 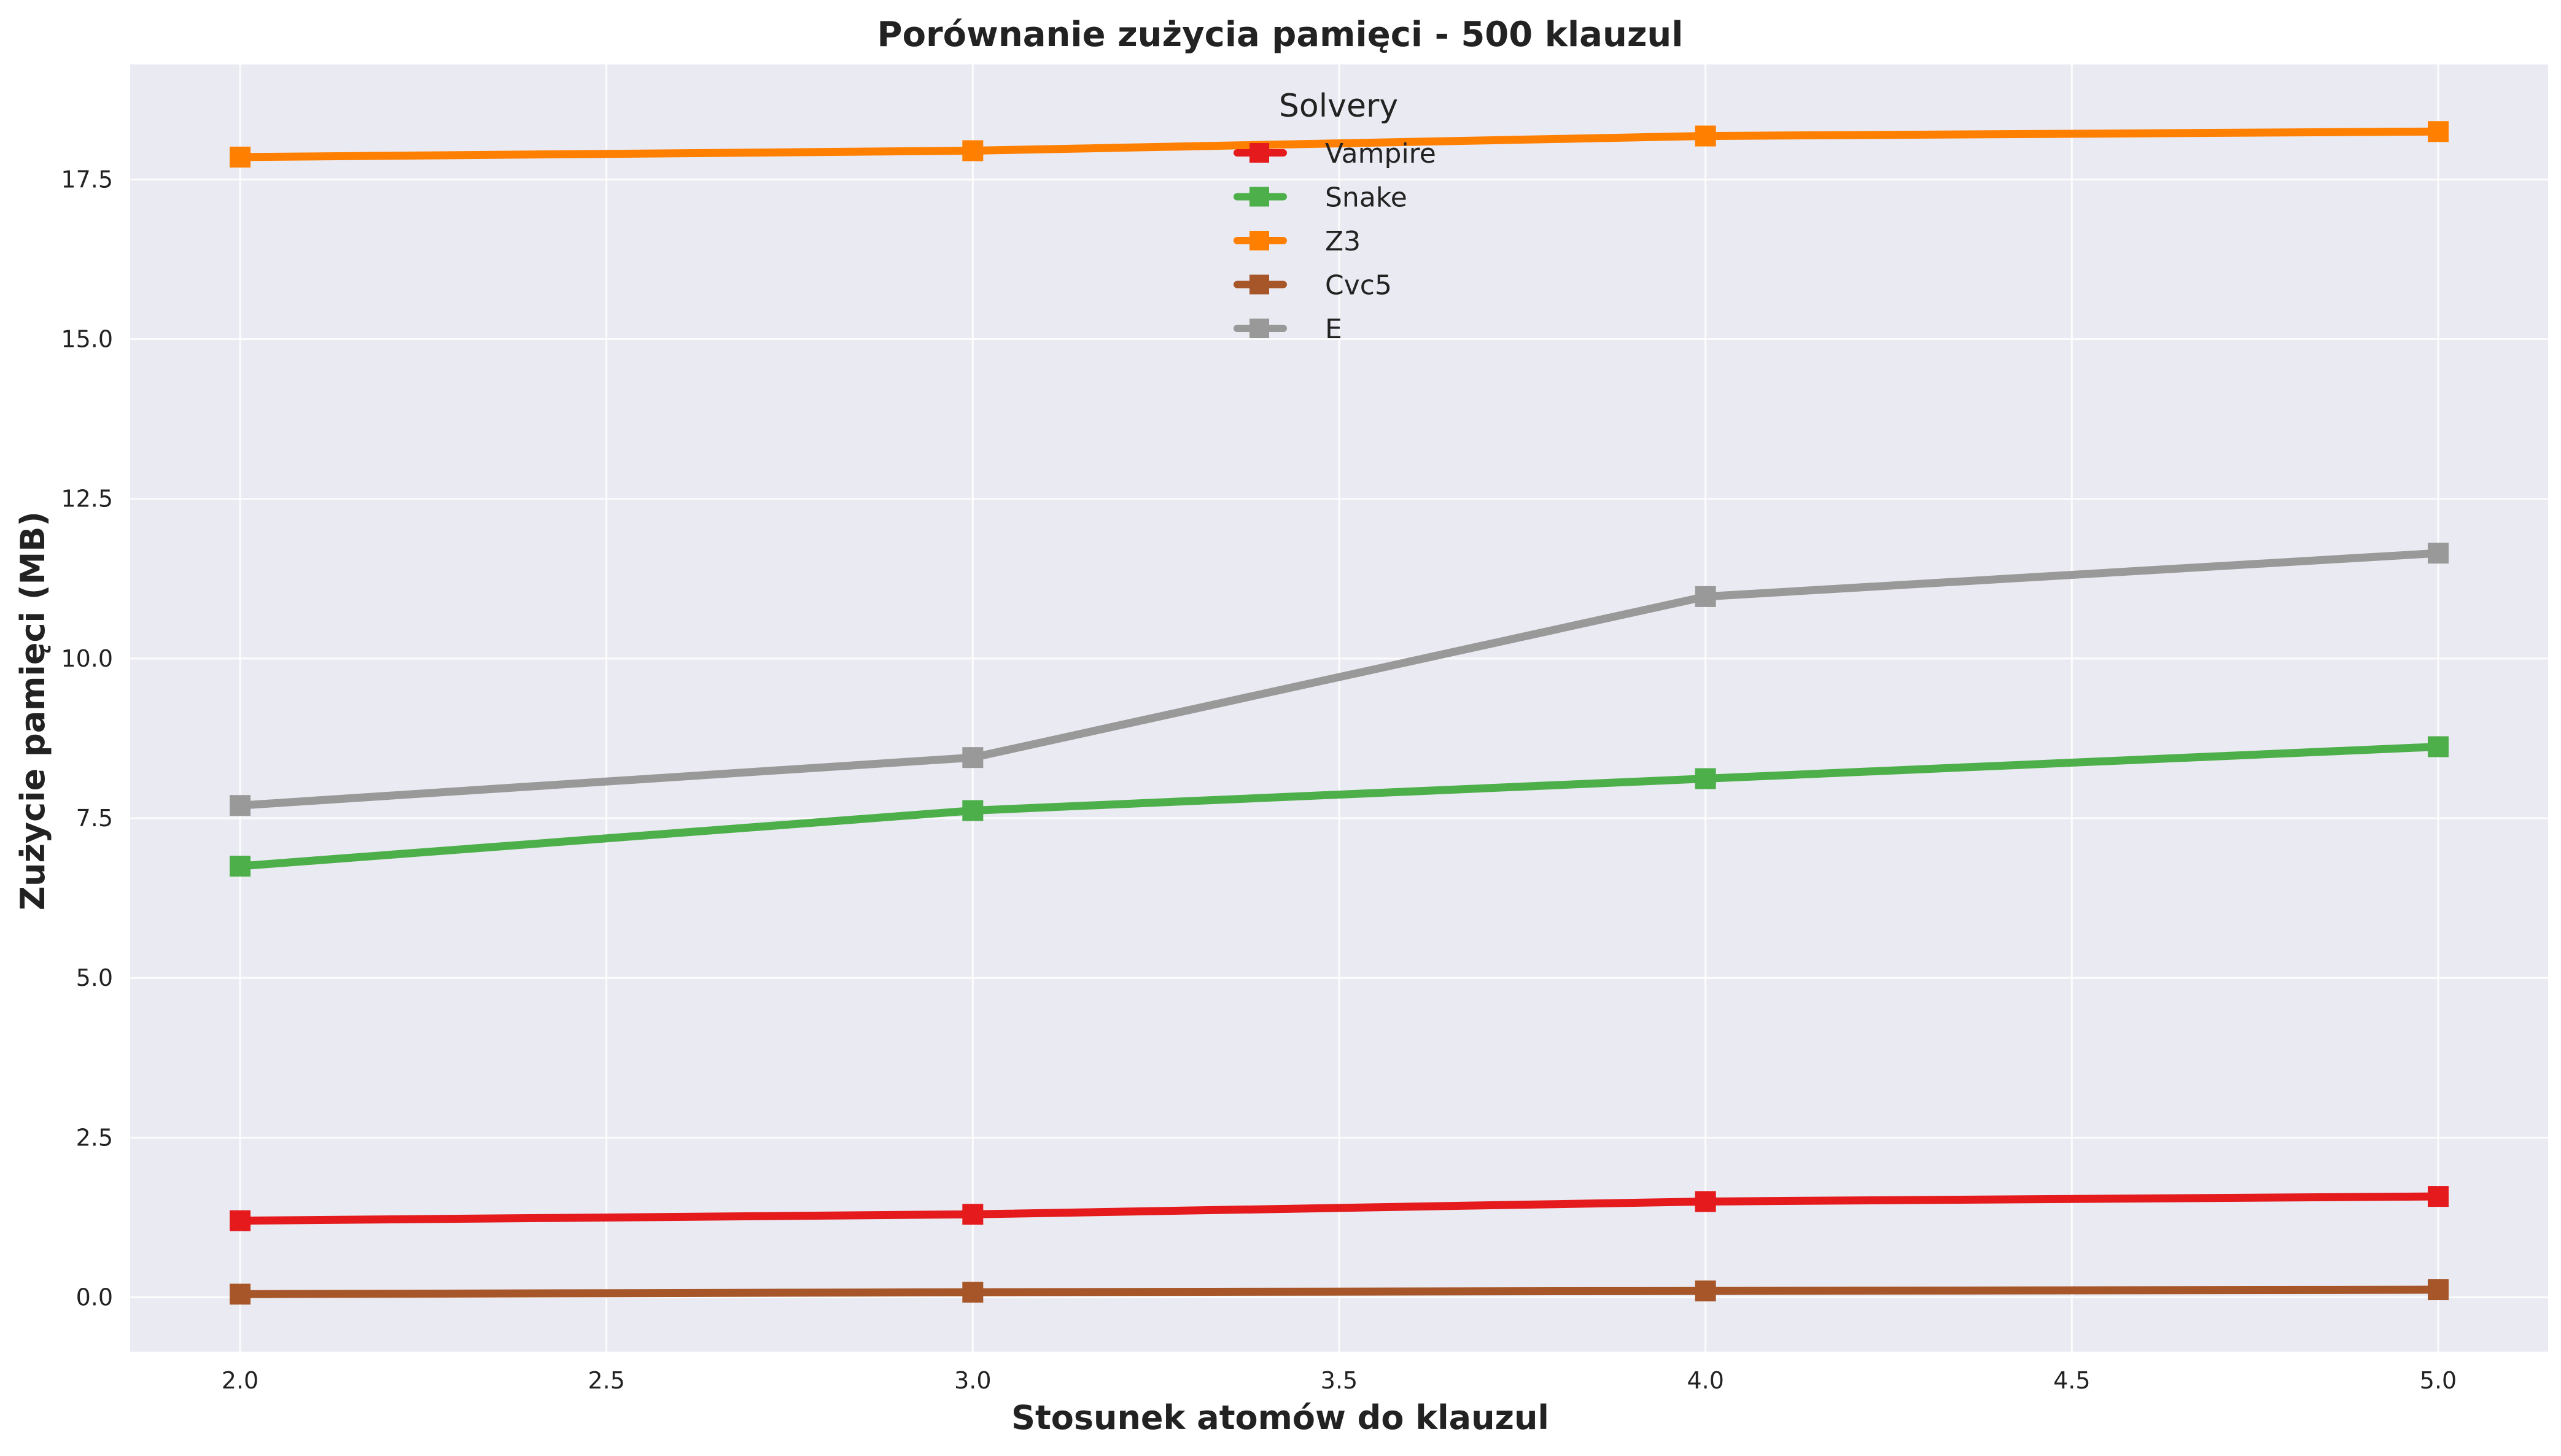 I want to click on legend-items: Vampire Snake Z3 Cvc5 E, so click(x=1335, y=241).